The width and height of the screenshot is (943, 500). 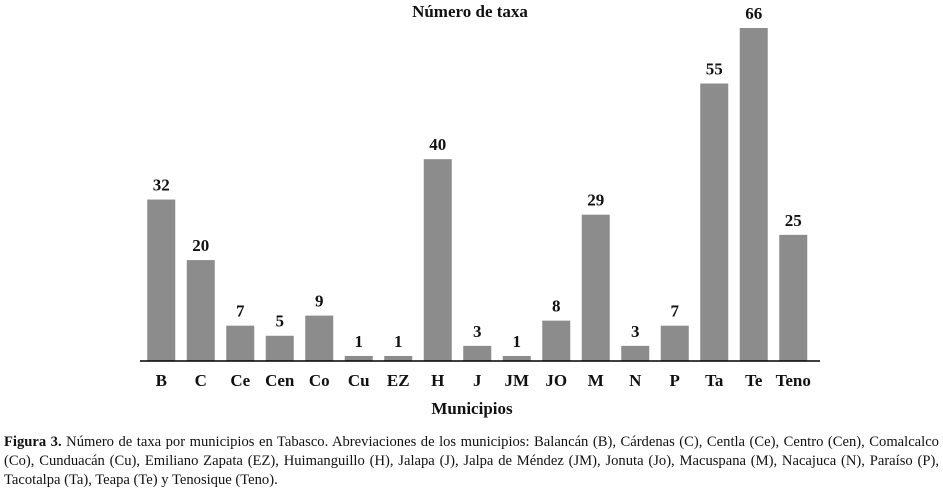 What do you see at coordinates (635, 380) in the screenshot?
I see `x-tick-label: N` at bounding box center [635, 380].